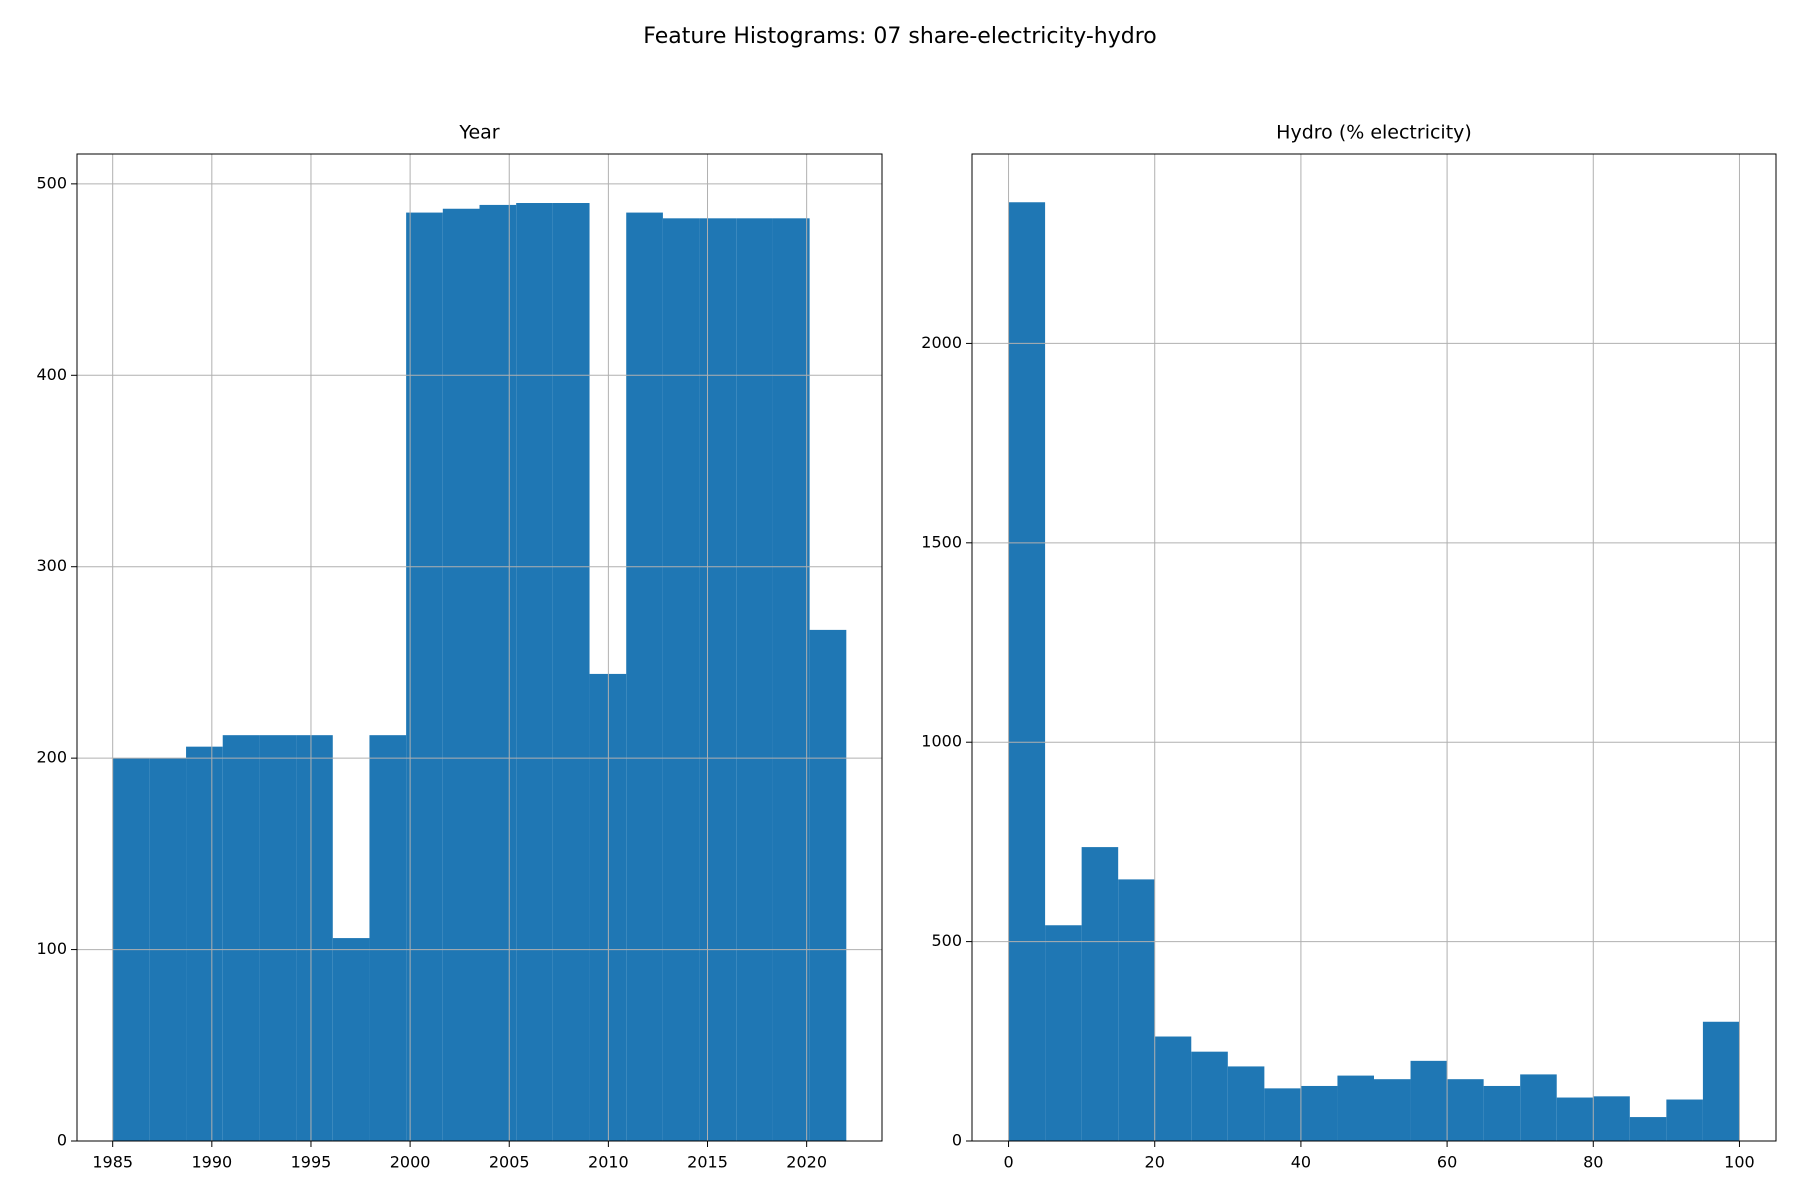 This screenshot has width=1800, height=1200. Describe the element at coordinates (608, 1162) in the screenshot. I see `x-tick-label: 2010` at that location.